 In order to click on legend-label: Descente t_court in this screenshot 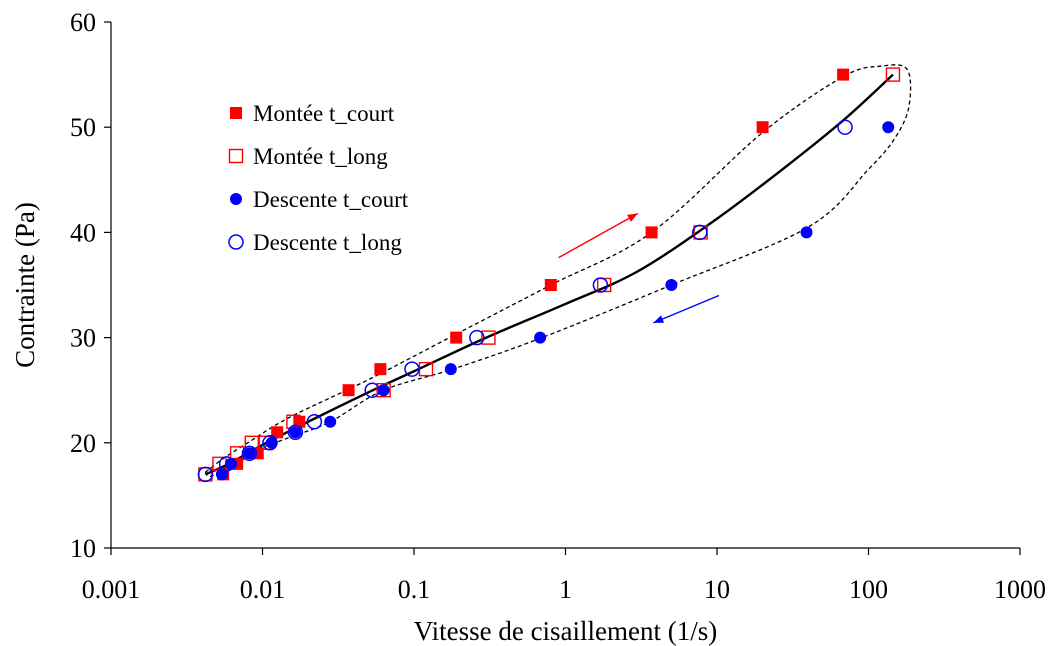, I will do `click(331, 199)`.